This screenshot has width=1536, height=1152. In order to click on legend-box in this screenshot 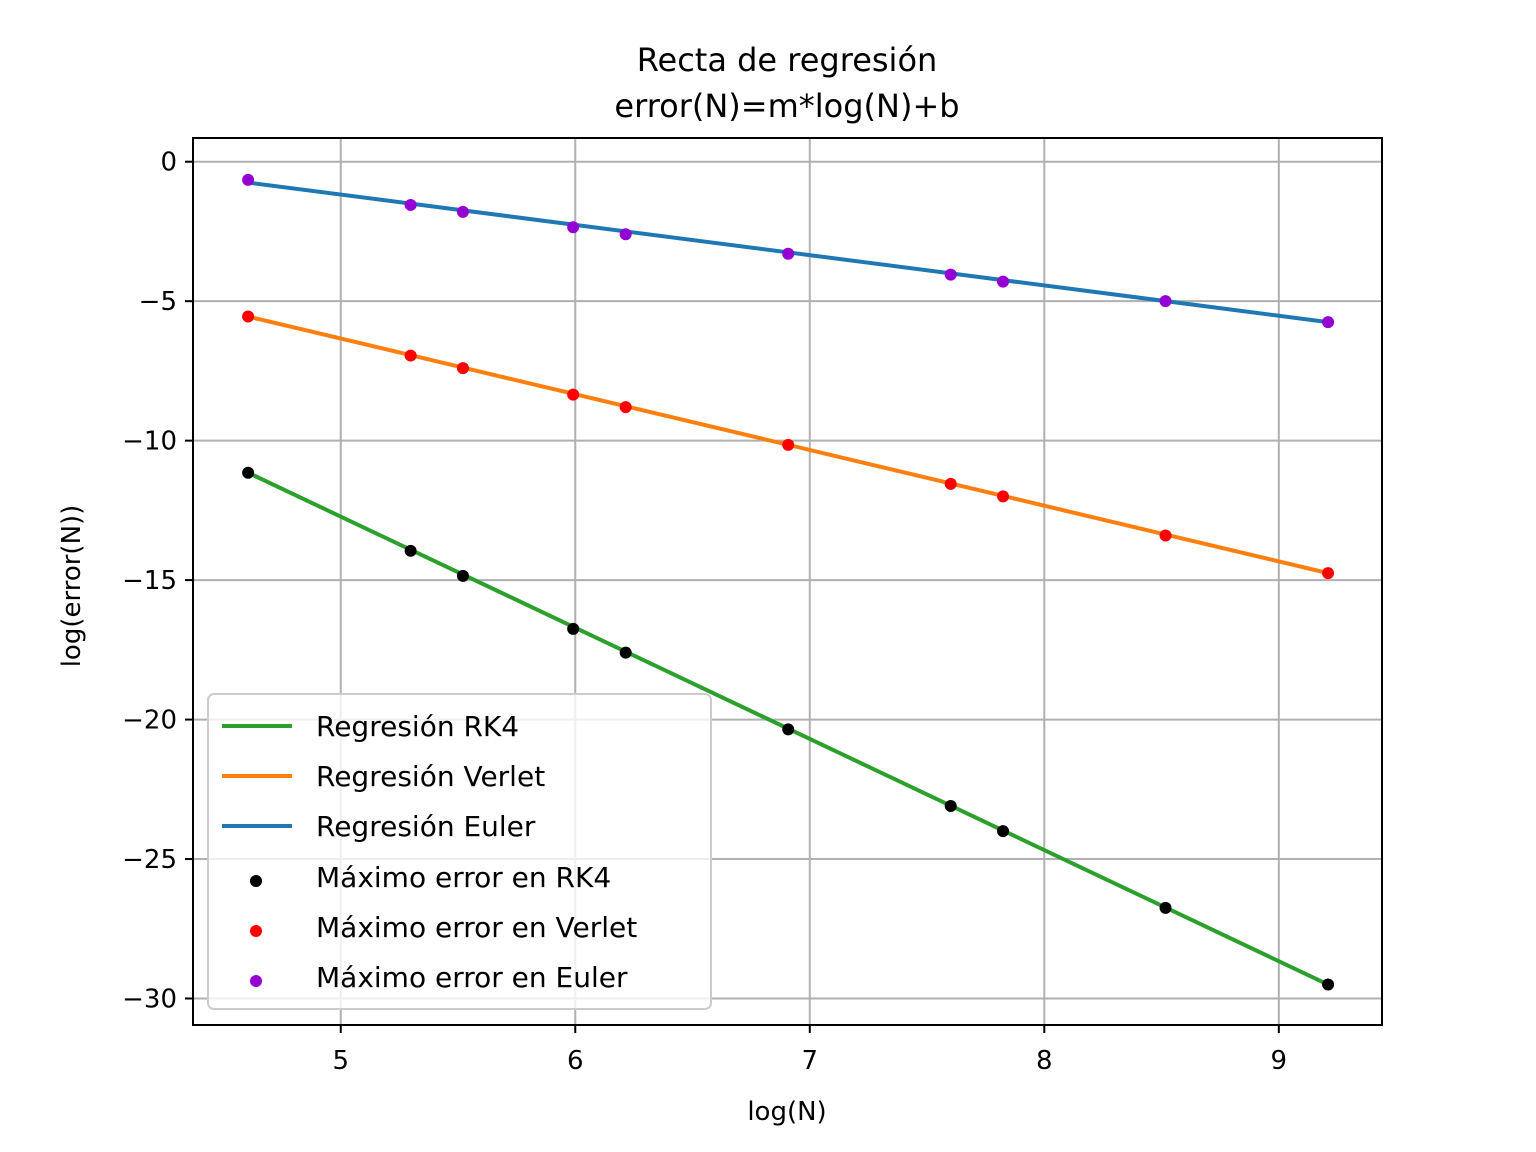, I will do `click(459, 851)`.